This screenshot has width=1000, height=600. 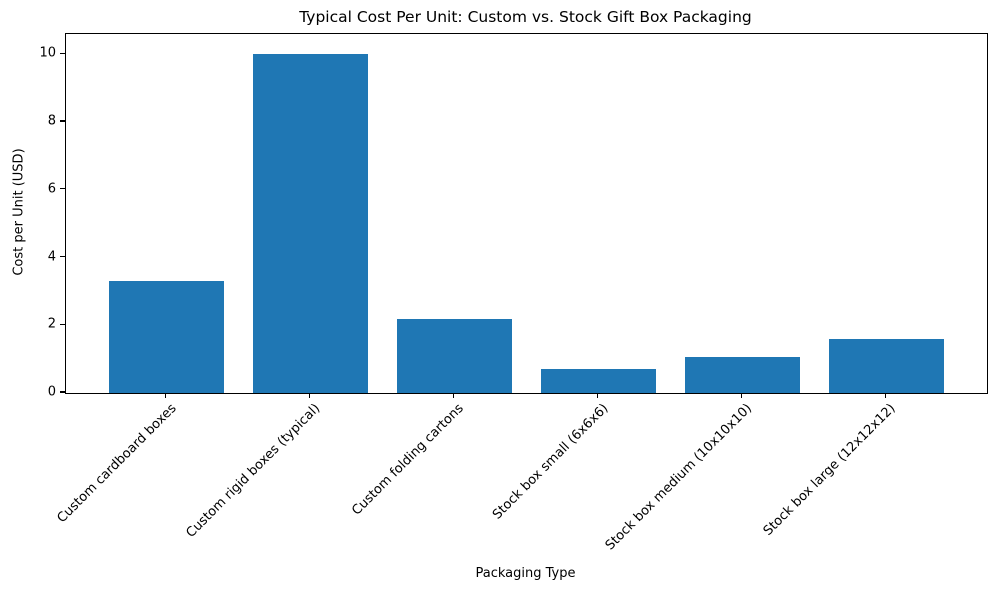 I want to click on x-axis-label: Packaging Type, so click(x=525, y=573).